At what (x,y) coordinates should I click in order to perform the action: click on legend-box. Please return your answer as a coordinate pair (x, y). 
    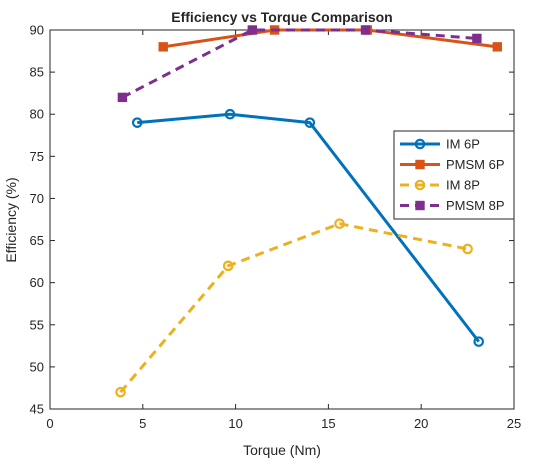
    Looking at the image, I should click on (454, 175).